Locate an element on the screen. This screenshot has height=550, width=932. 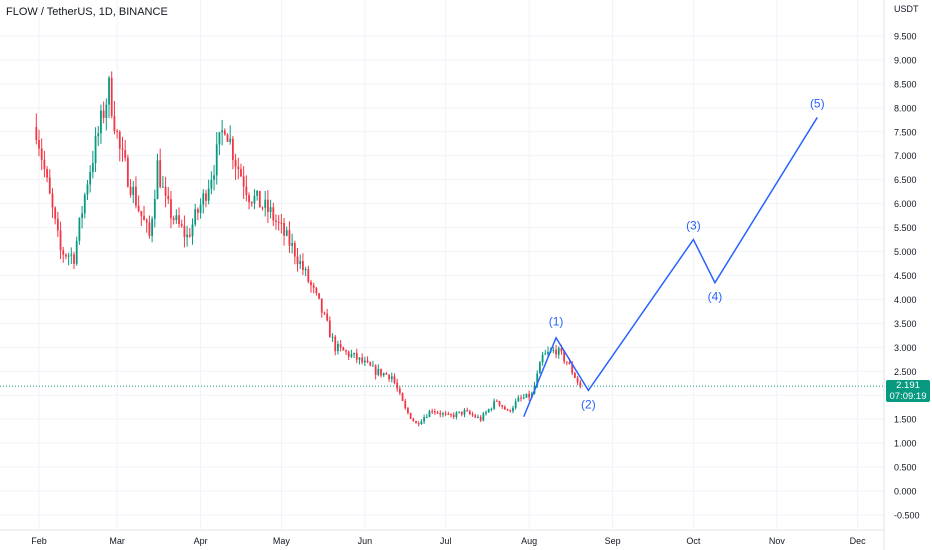
x-tick-label: Dec is located at coordinates (858, 541).